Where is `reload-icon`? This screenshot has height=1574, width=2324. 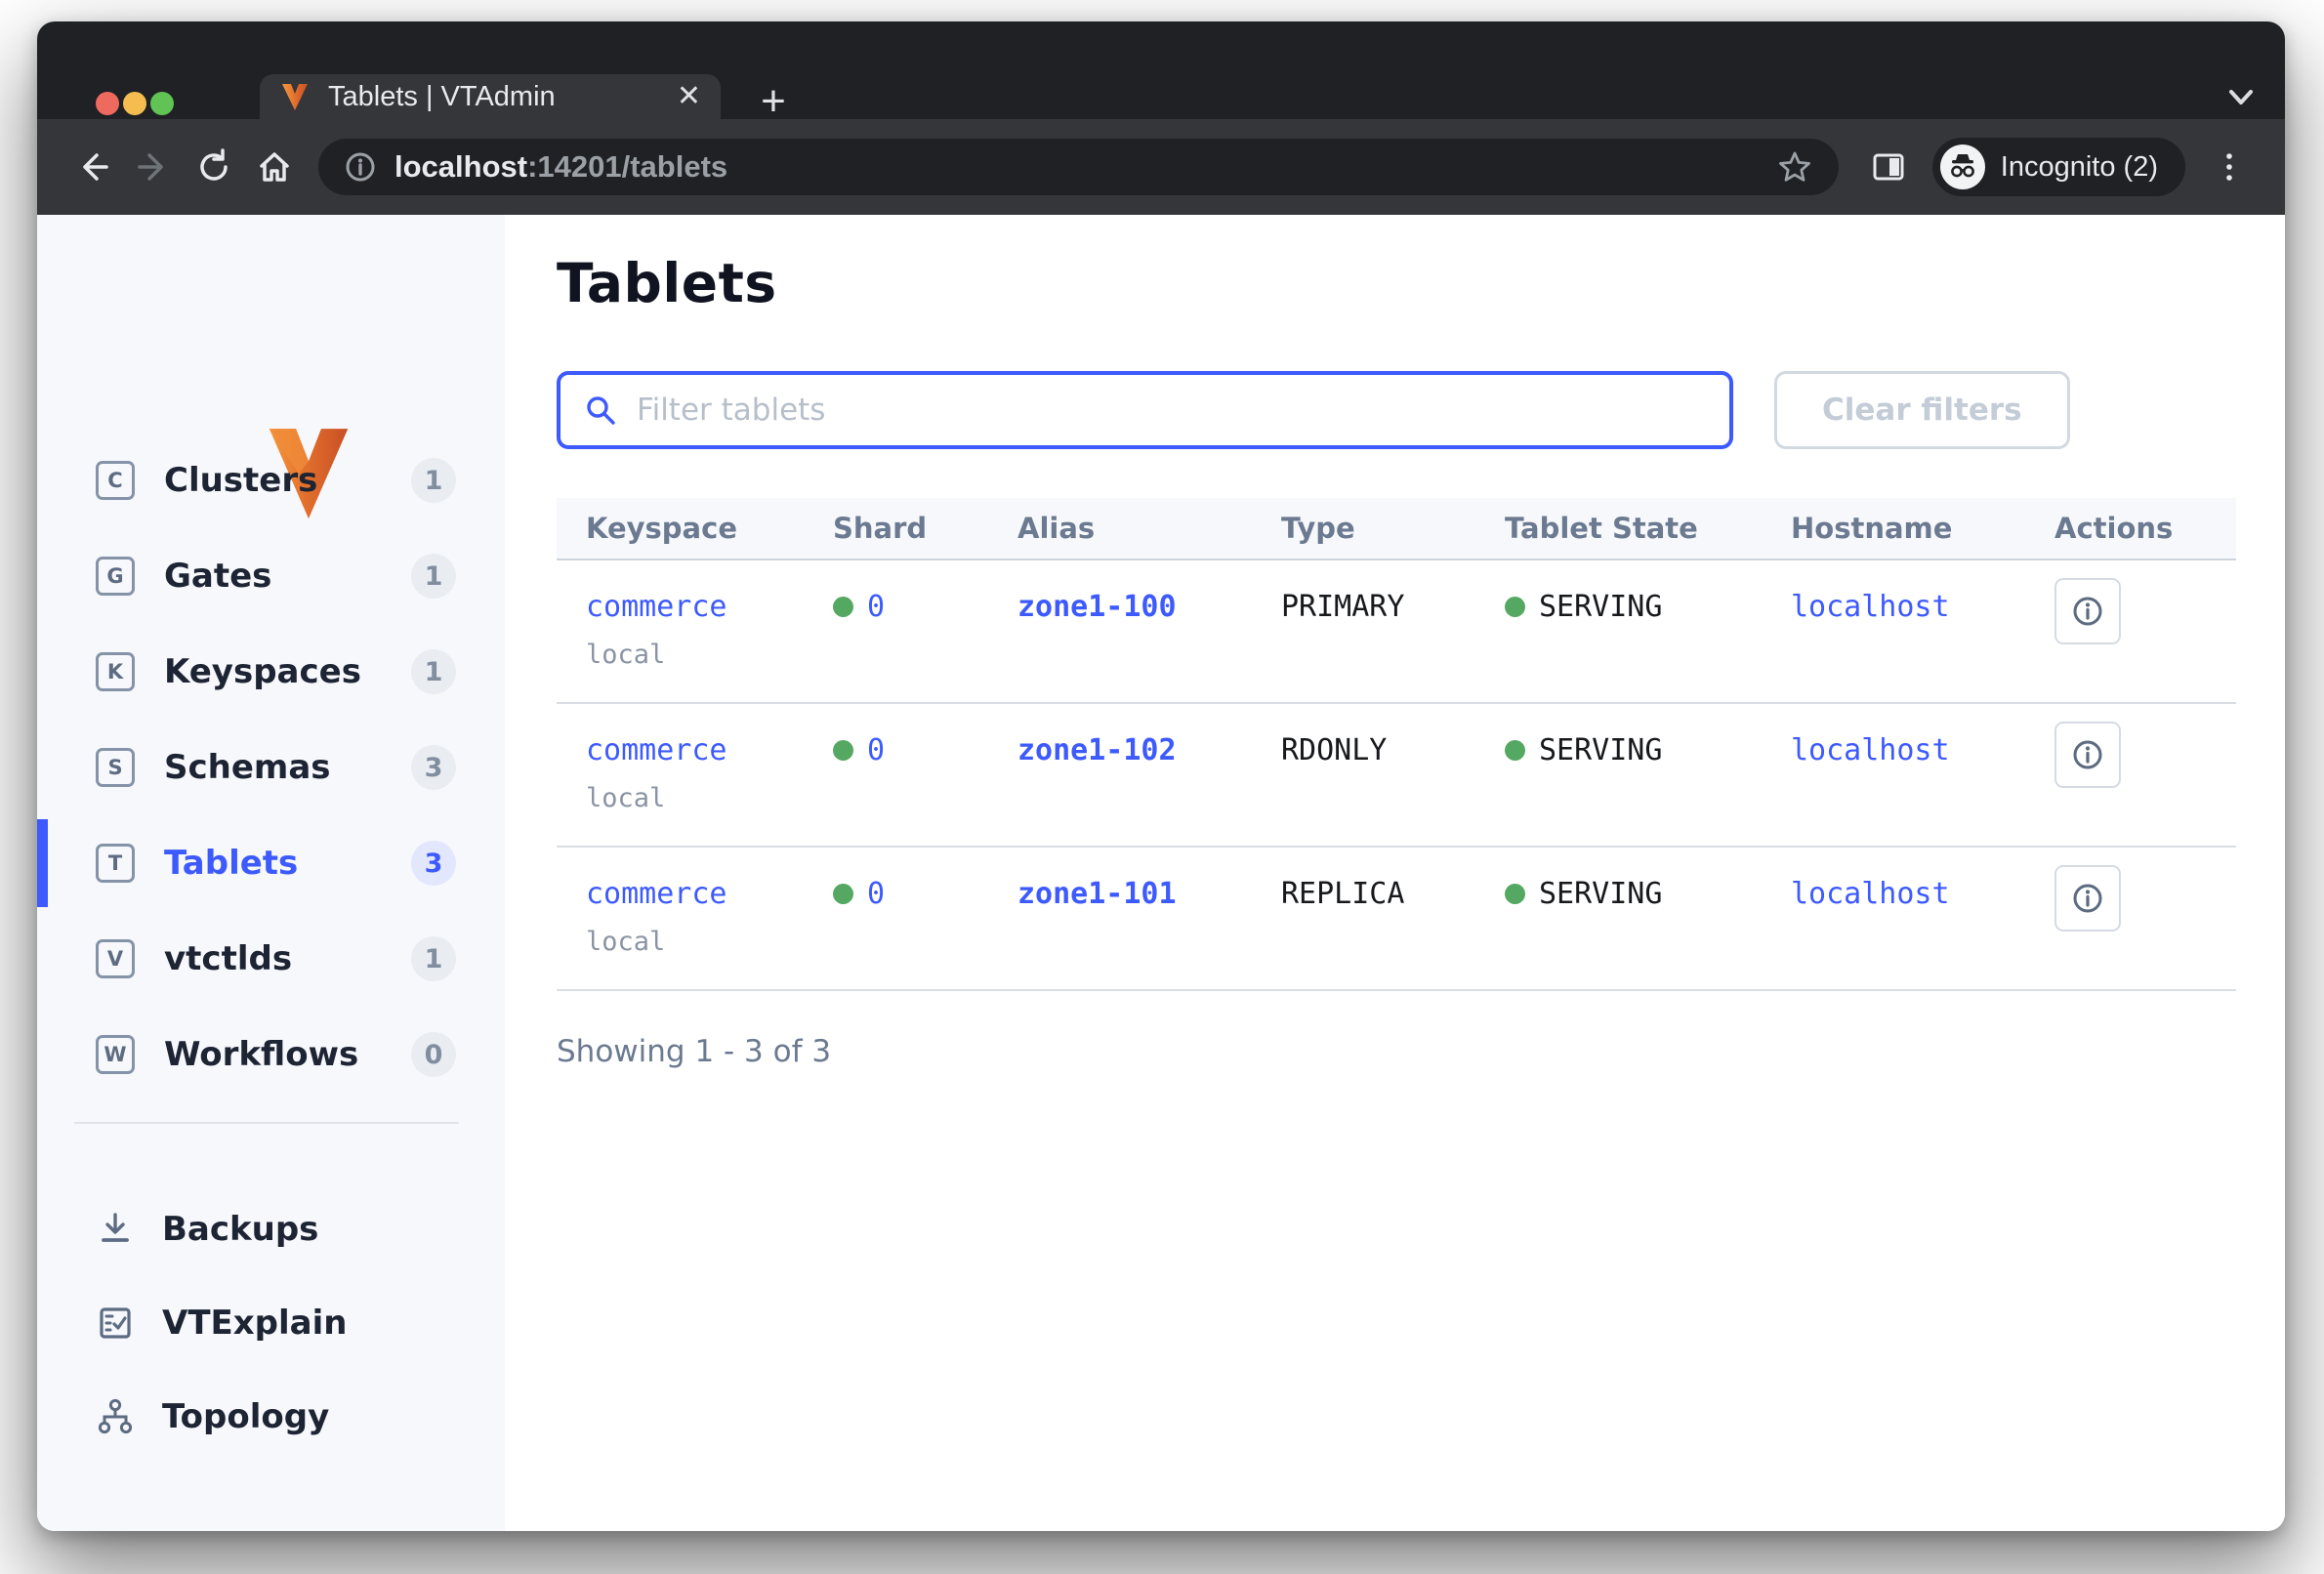 reload-icon is located at coordinates (214, 167).